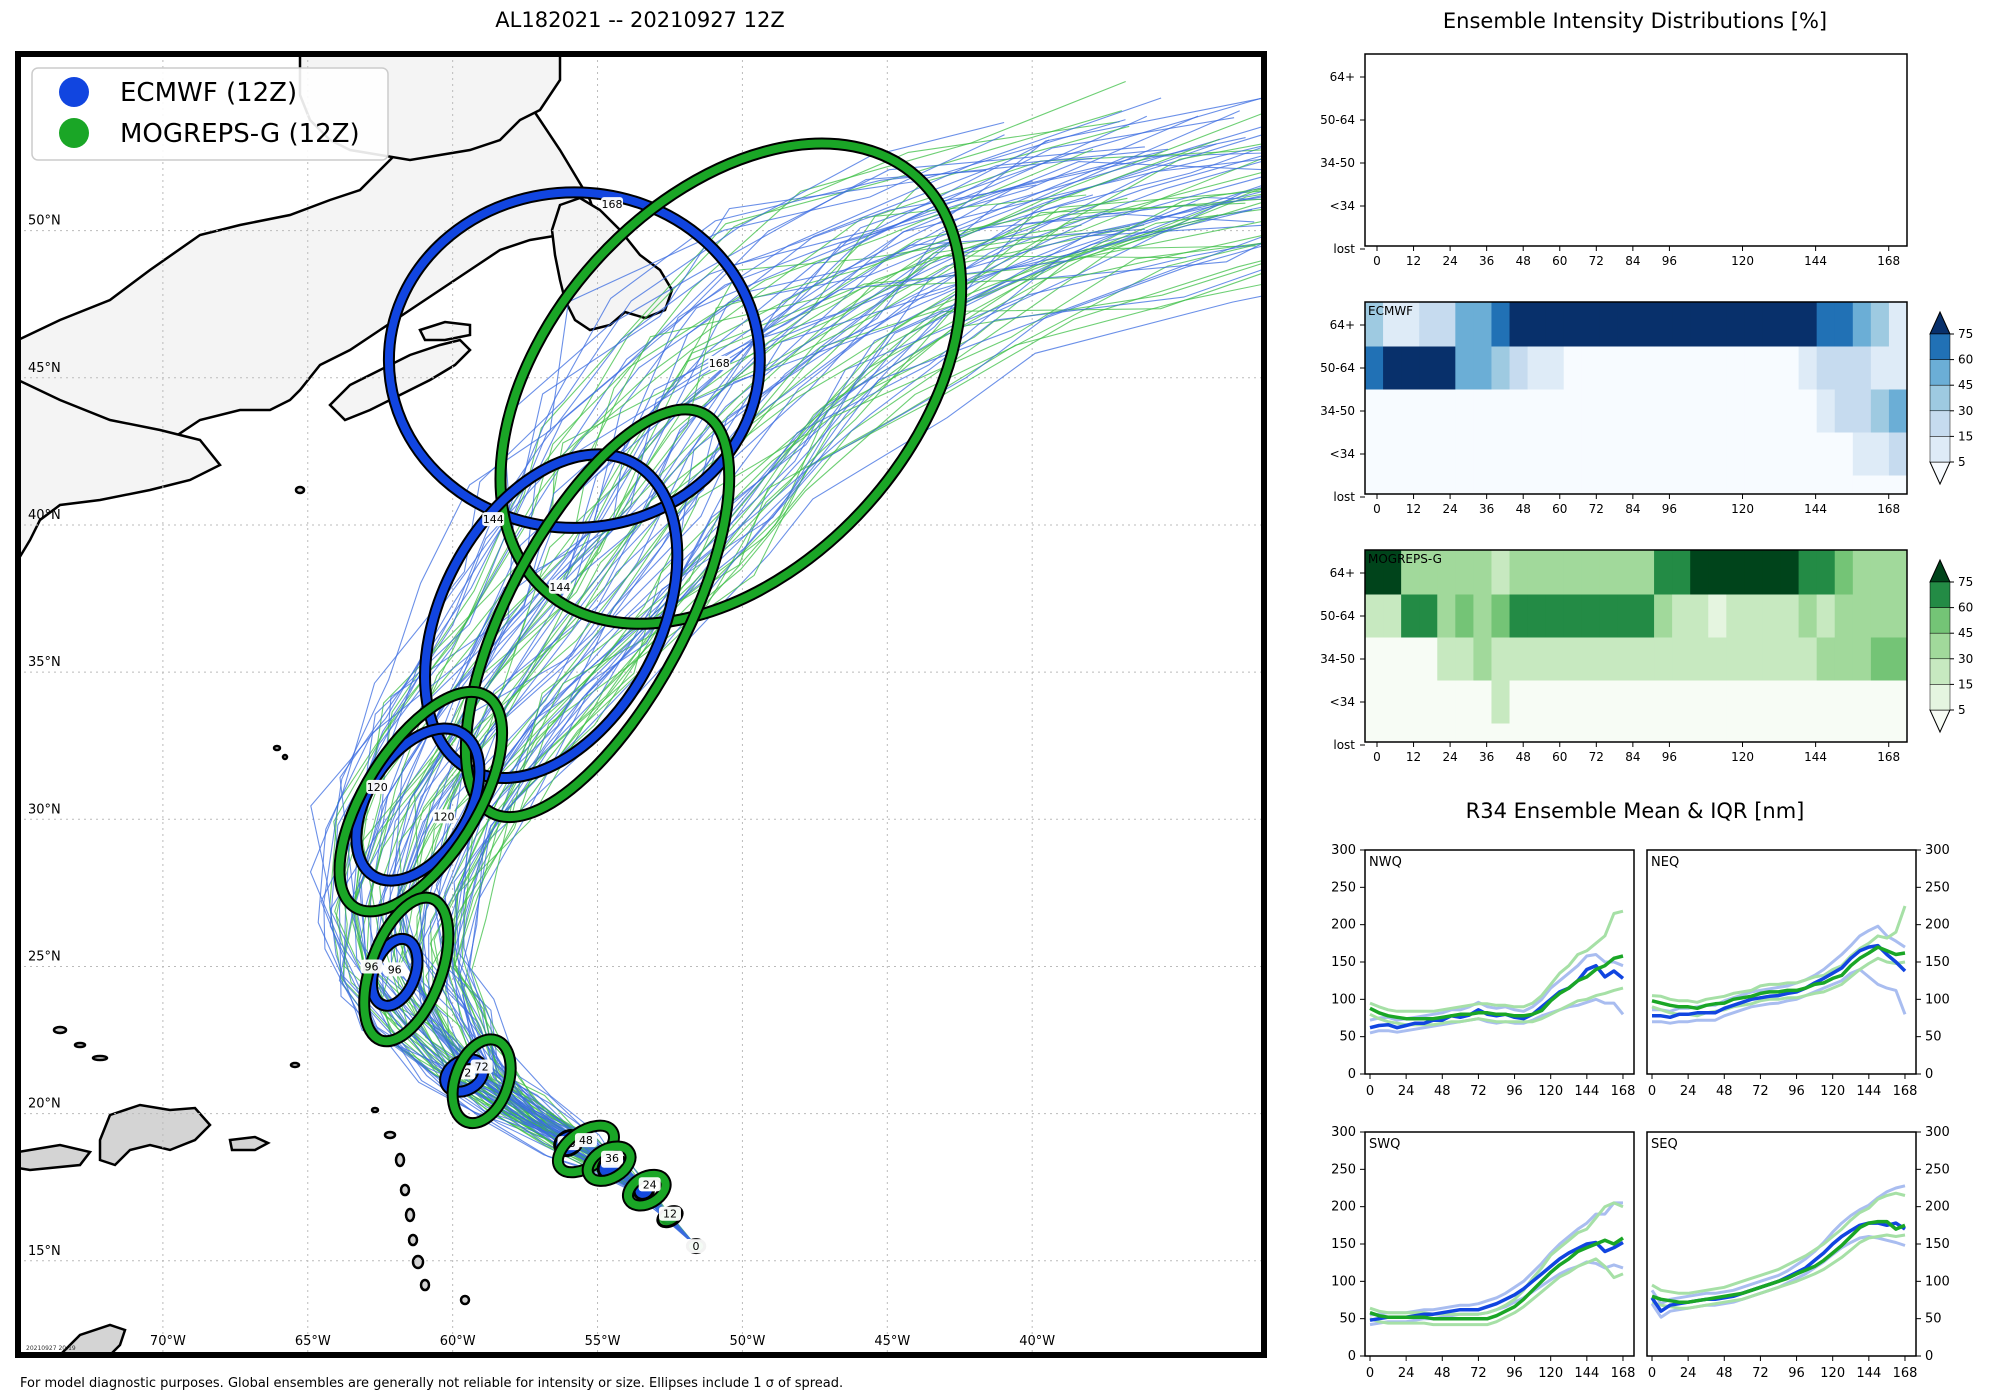 This screenshot has height=1400, width=2000. Describe the element at coordinates (1888, 757) in the screenshot. I see `intensity-x-tick-label: 168` at that location.